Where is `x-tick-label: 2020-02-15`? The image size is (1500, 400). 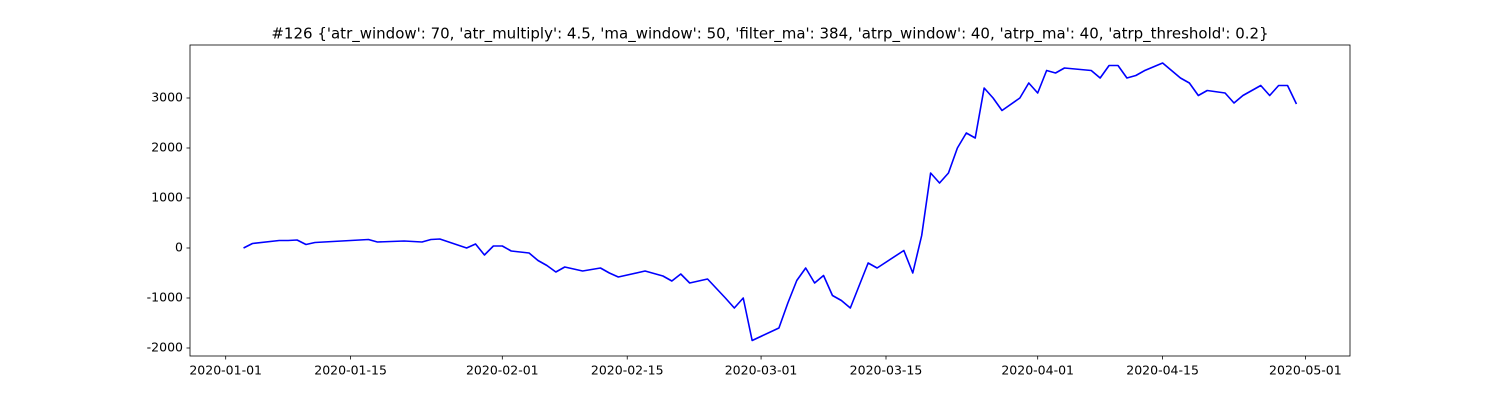
x-tick-label: 2020-02-15 is located at coordinates (627, 370).